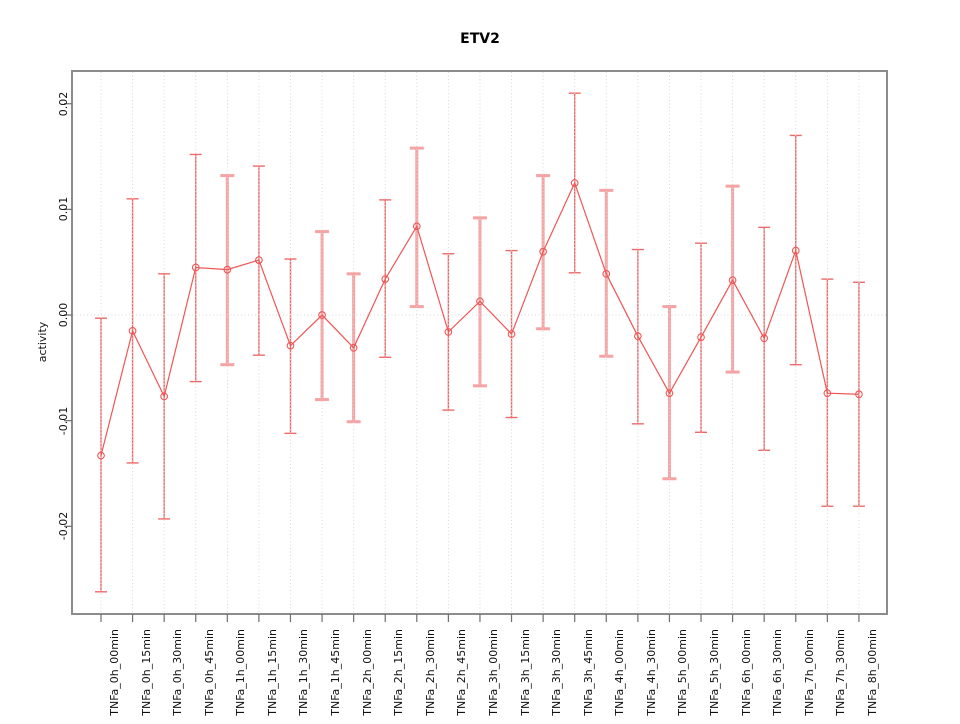 The image size is (960, 724). Describe the element at coordinates (63, 103) in the screenshot. I see `y-tick-label: 0.02` at that location.